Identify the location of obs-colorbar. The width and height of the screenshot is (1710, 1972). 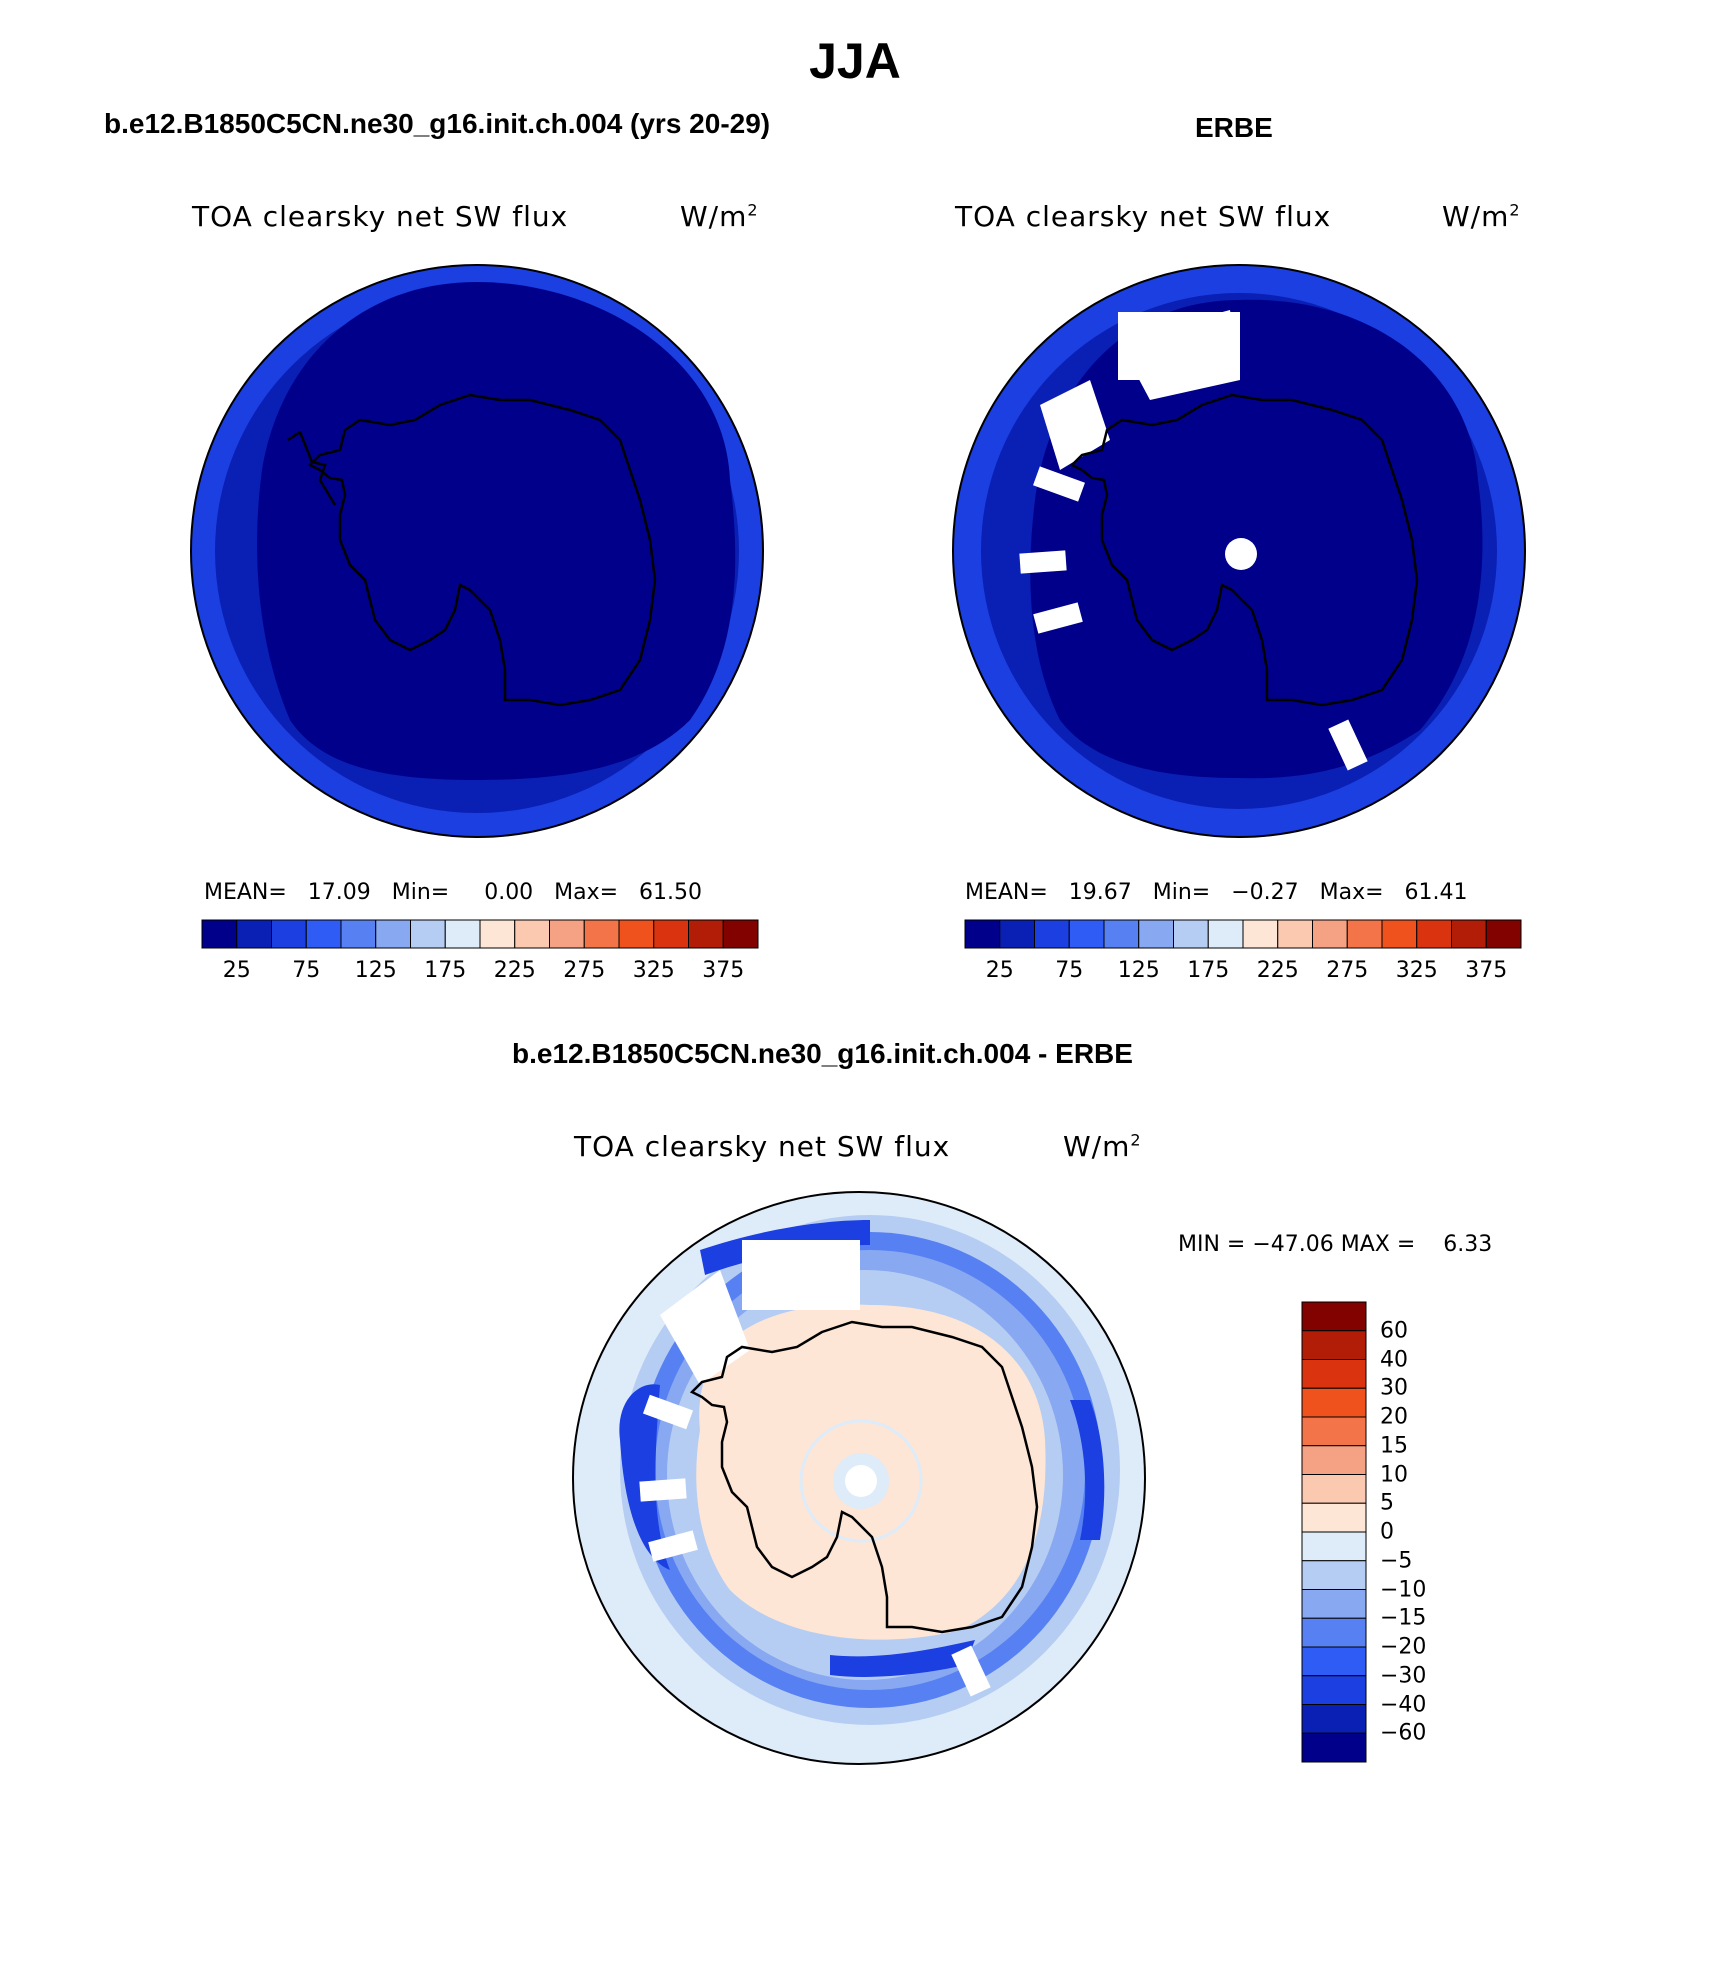
(1243, 934).